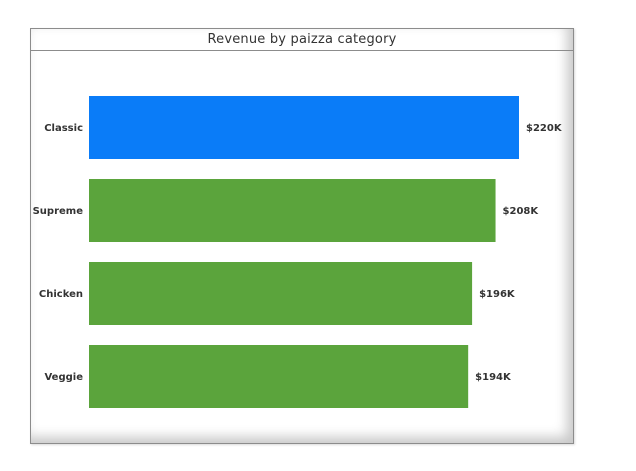 The width and height of the screenshot is (636, 471). What do you see at coordinates (292, 210) in the screenshot?
I see `bar-supreme` at bounding box center [292, 210].